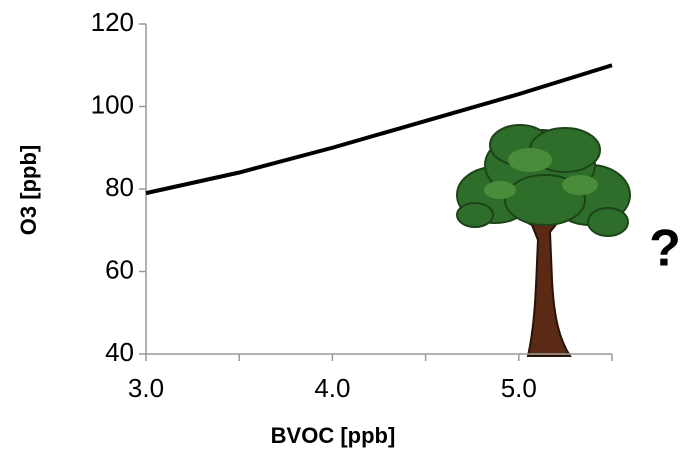 Image resolution: width=694 pixels, height=451 pixels. Describe the element at coordinates (543, 240) in the screenshot. I see `tree-illustration` at that location.